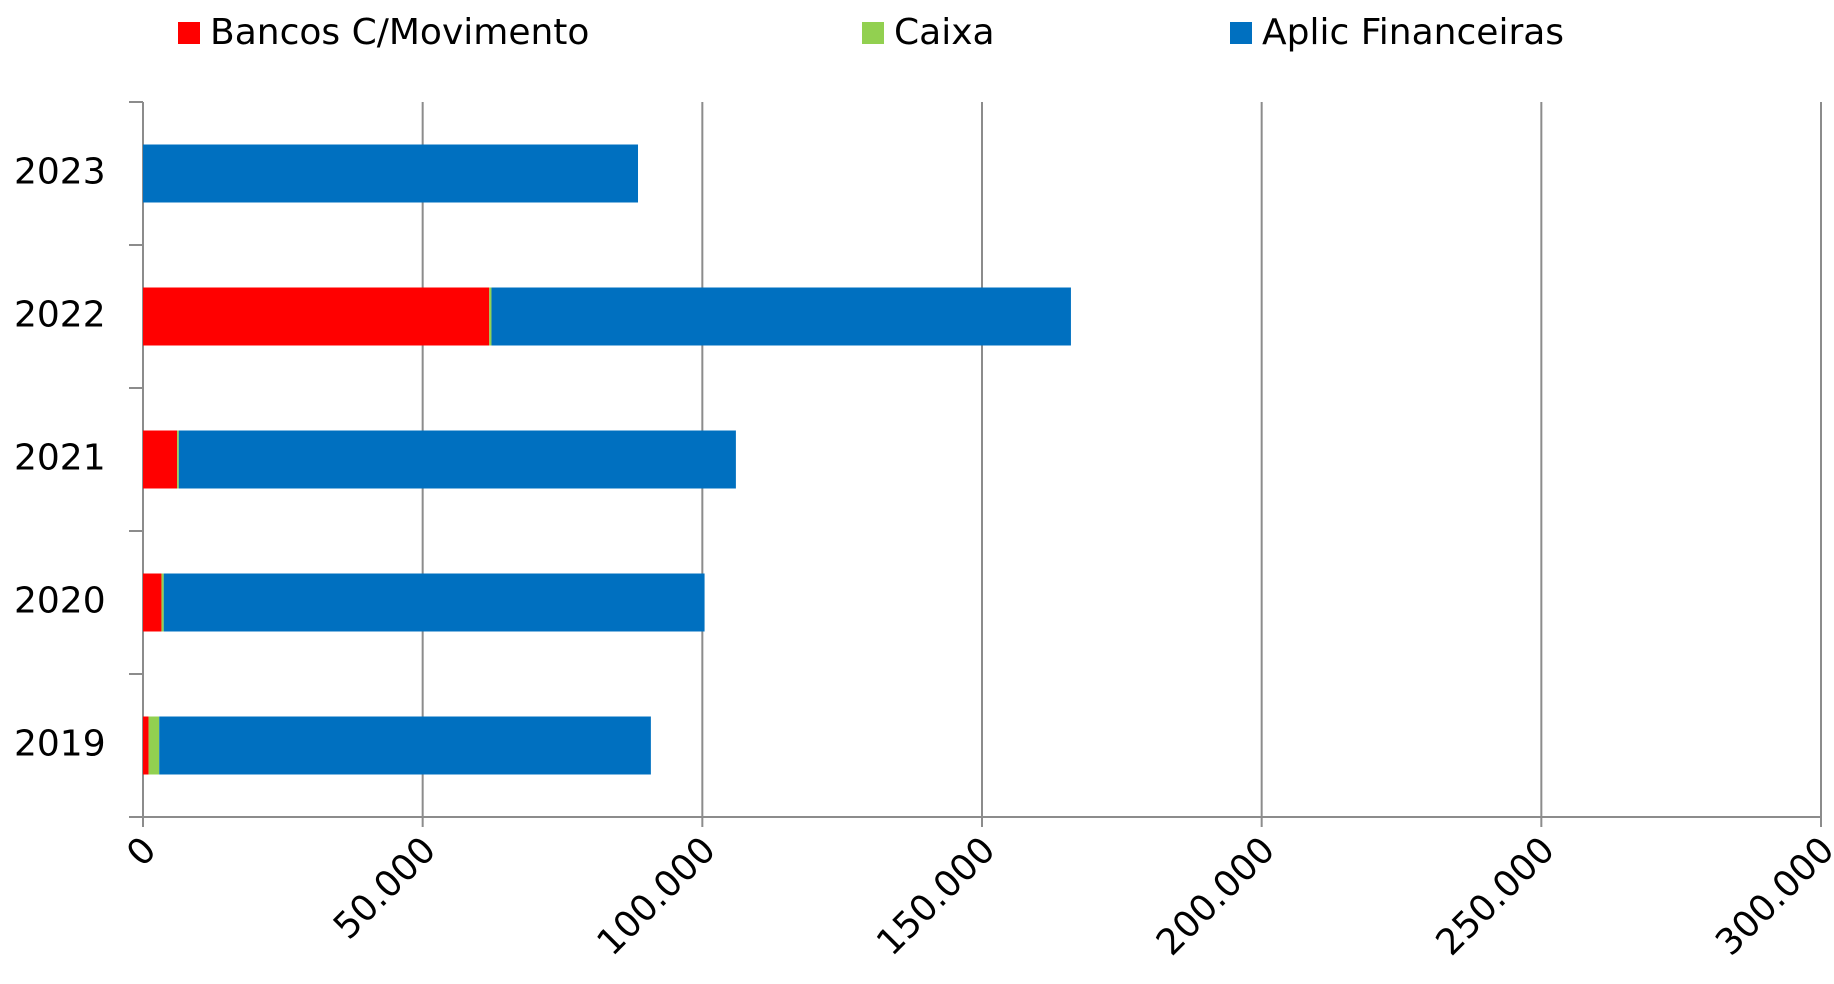  Describe the element at coordinates (141, 851) in the screenshot. I see `x-tick-label: 0` at that location.